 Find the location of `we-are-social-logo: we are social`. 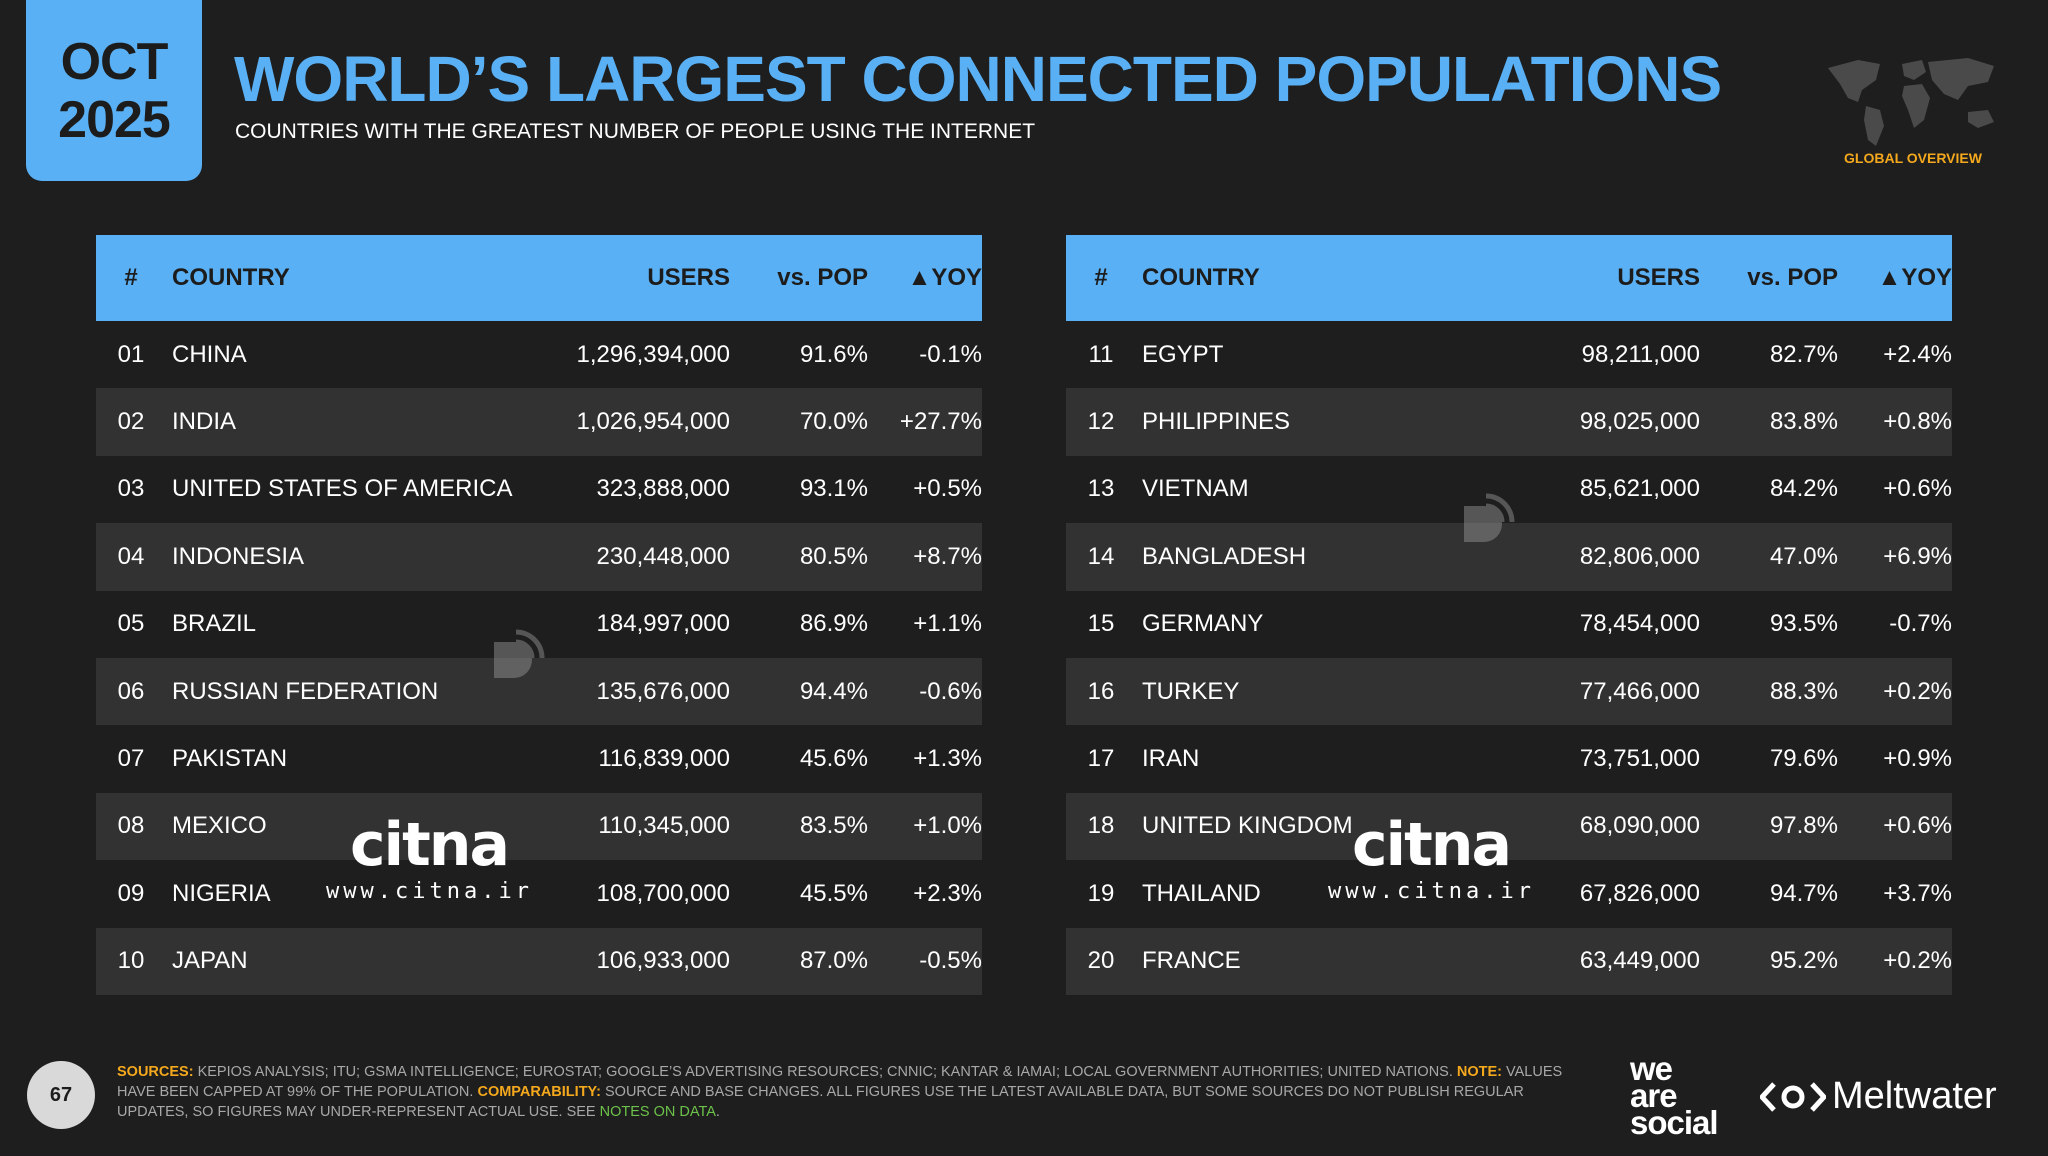

we-are-social-logo: we are social is located at coordinates (1674, 1094).